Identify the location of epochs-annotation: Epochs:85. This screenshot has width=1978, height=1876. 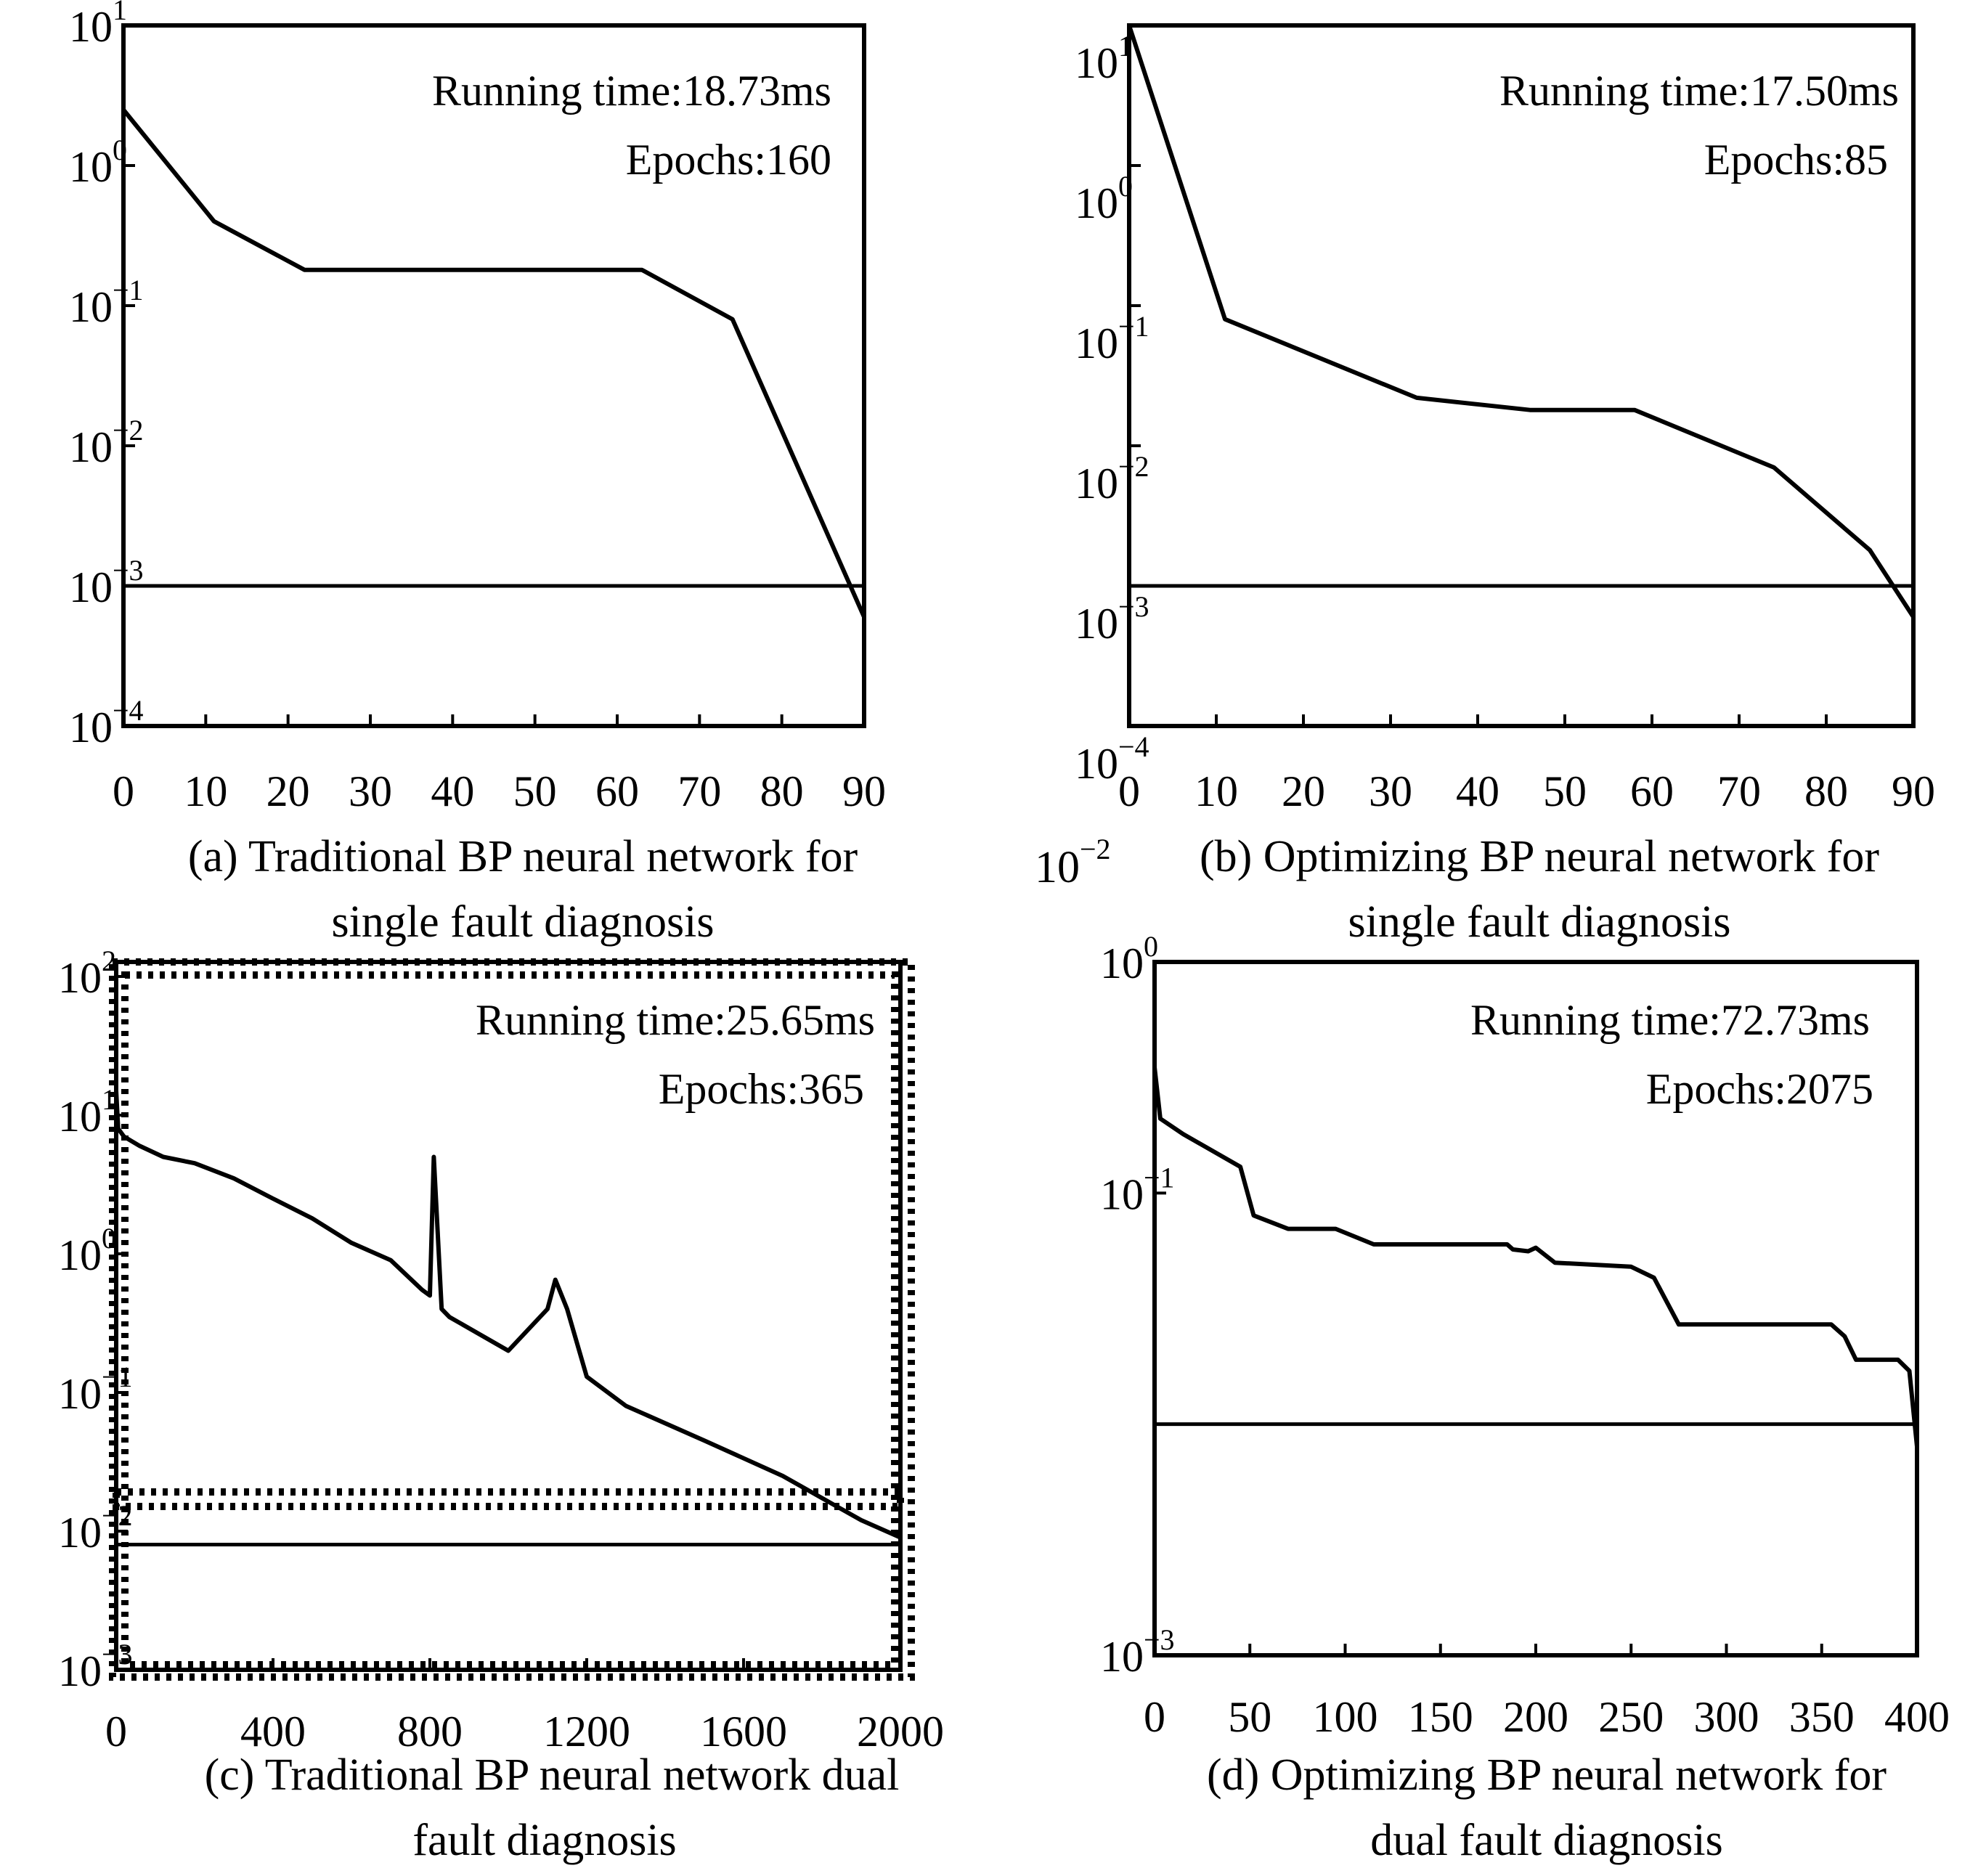
(1796, 160).